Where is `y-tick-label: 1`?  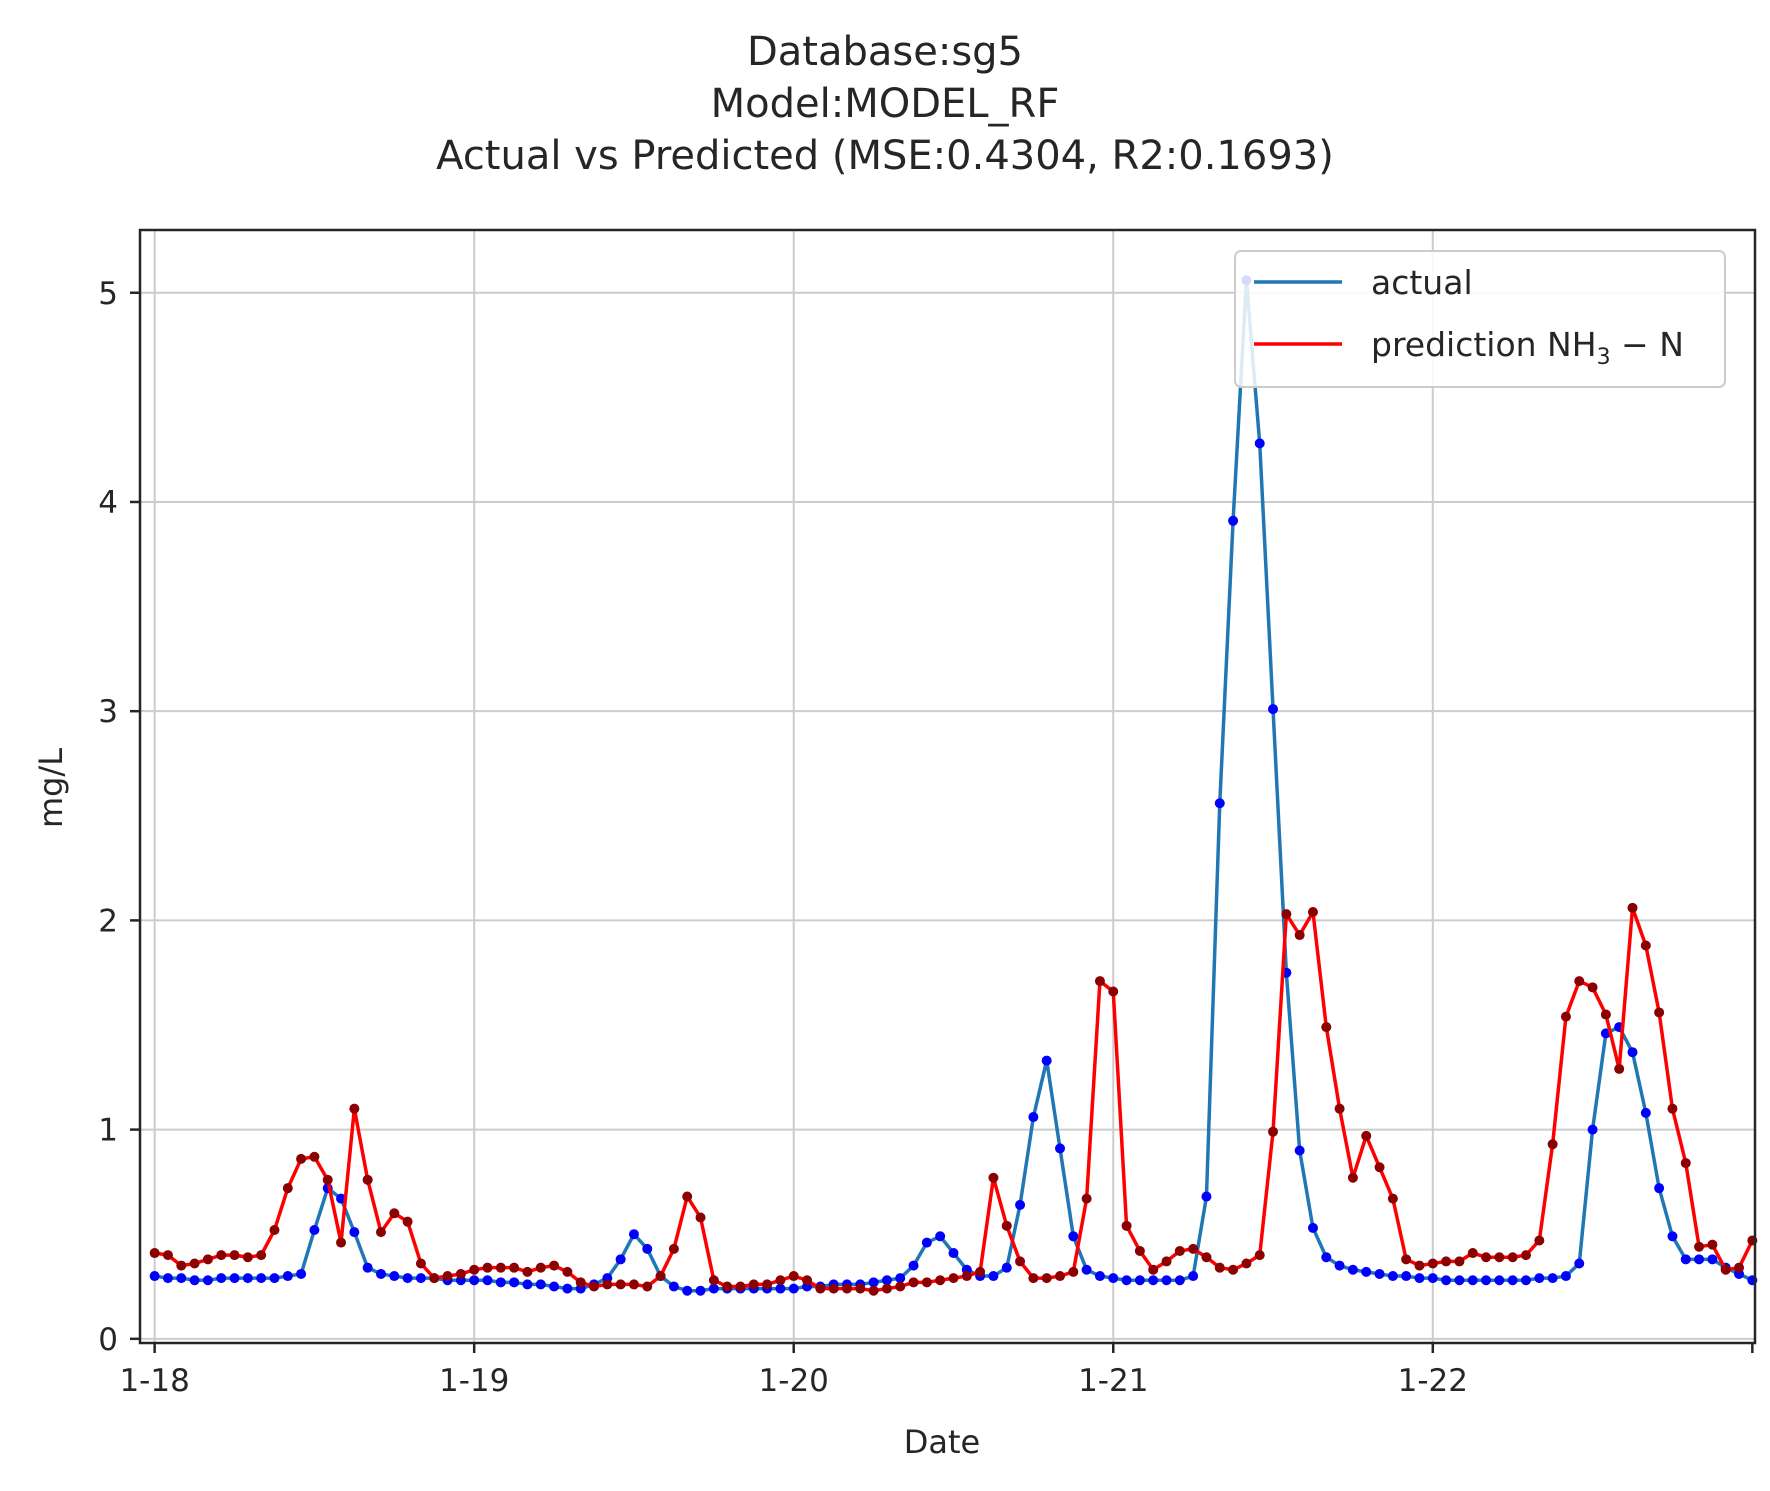
y-tick-label: 1 is located at coordinates (108, 1131).